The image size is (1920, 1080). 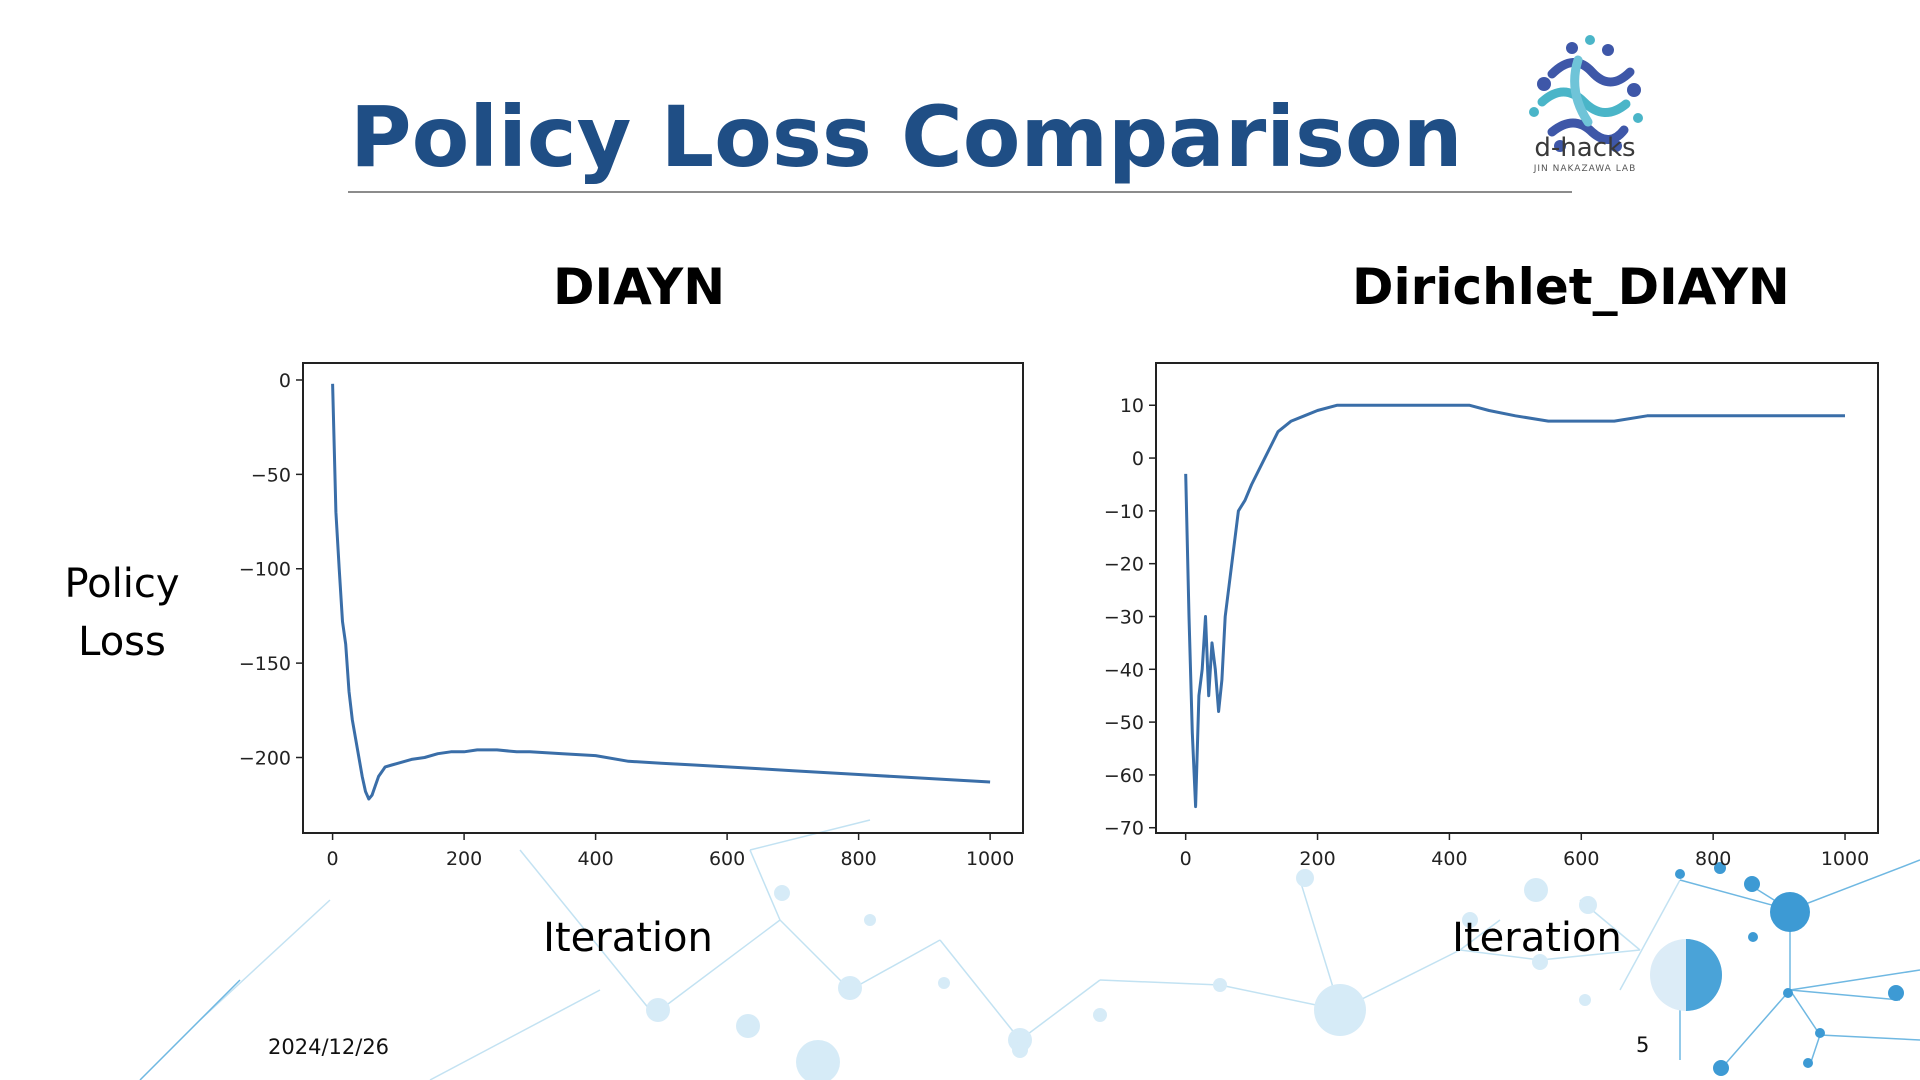 I want to click on y-tick-label: −30, so click(x=1124, y=617).